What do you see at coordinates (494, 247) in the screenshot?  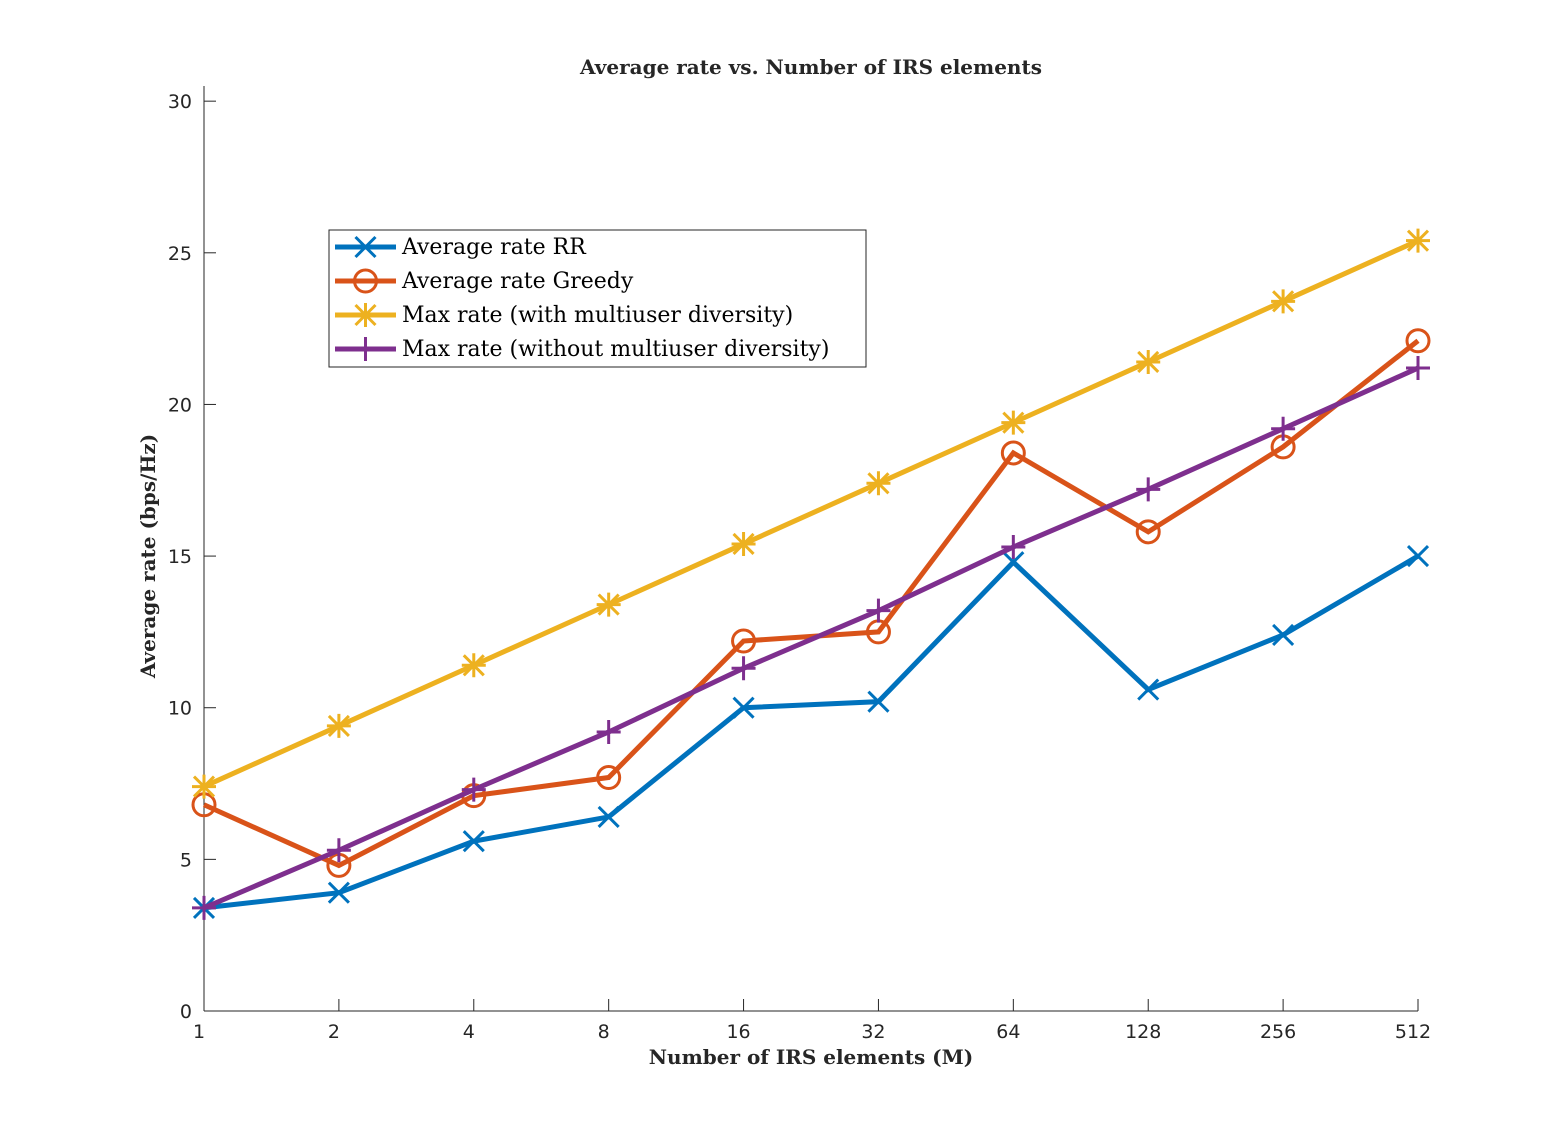 I see `legend-label: Average rate RR` at bounding box center [494, 247].